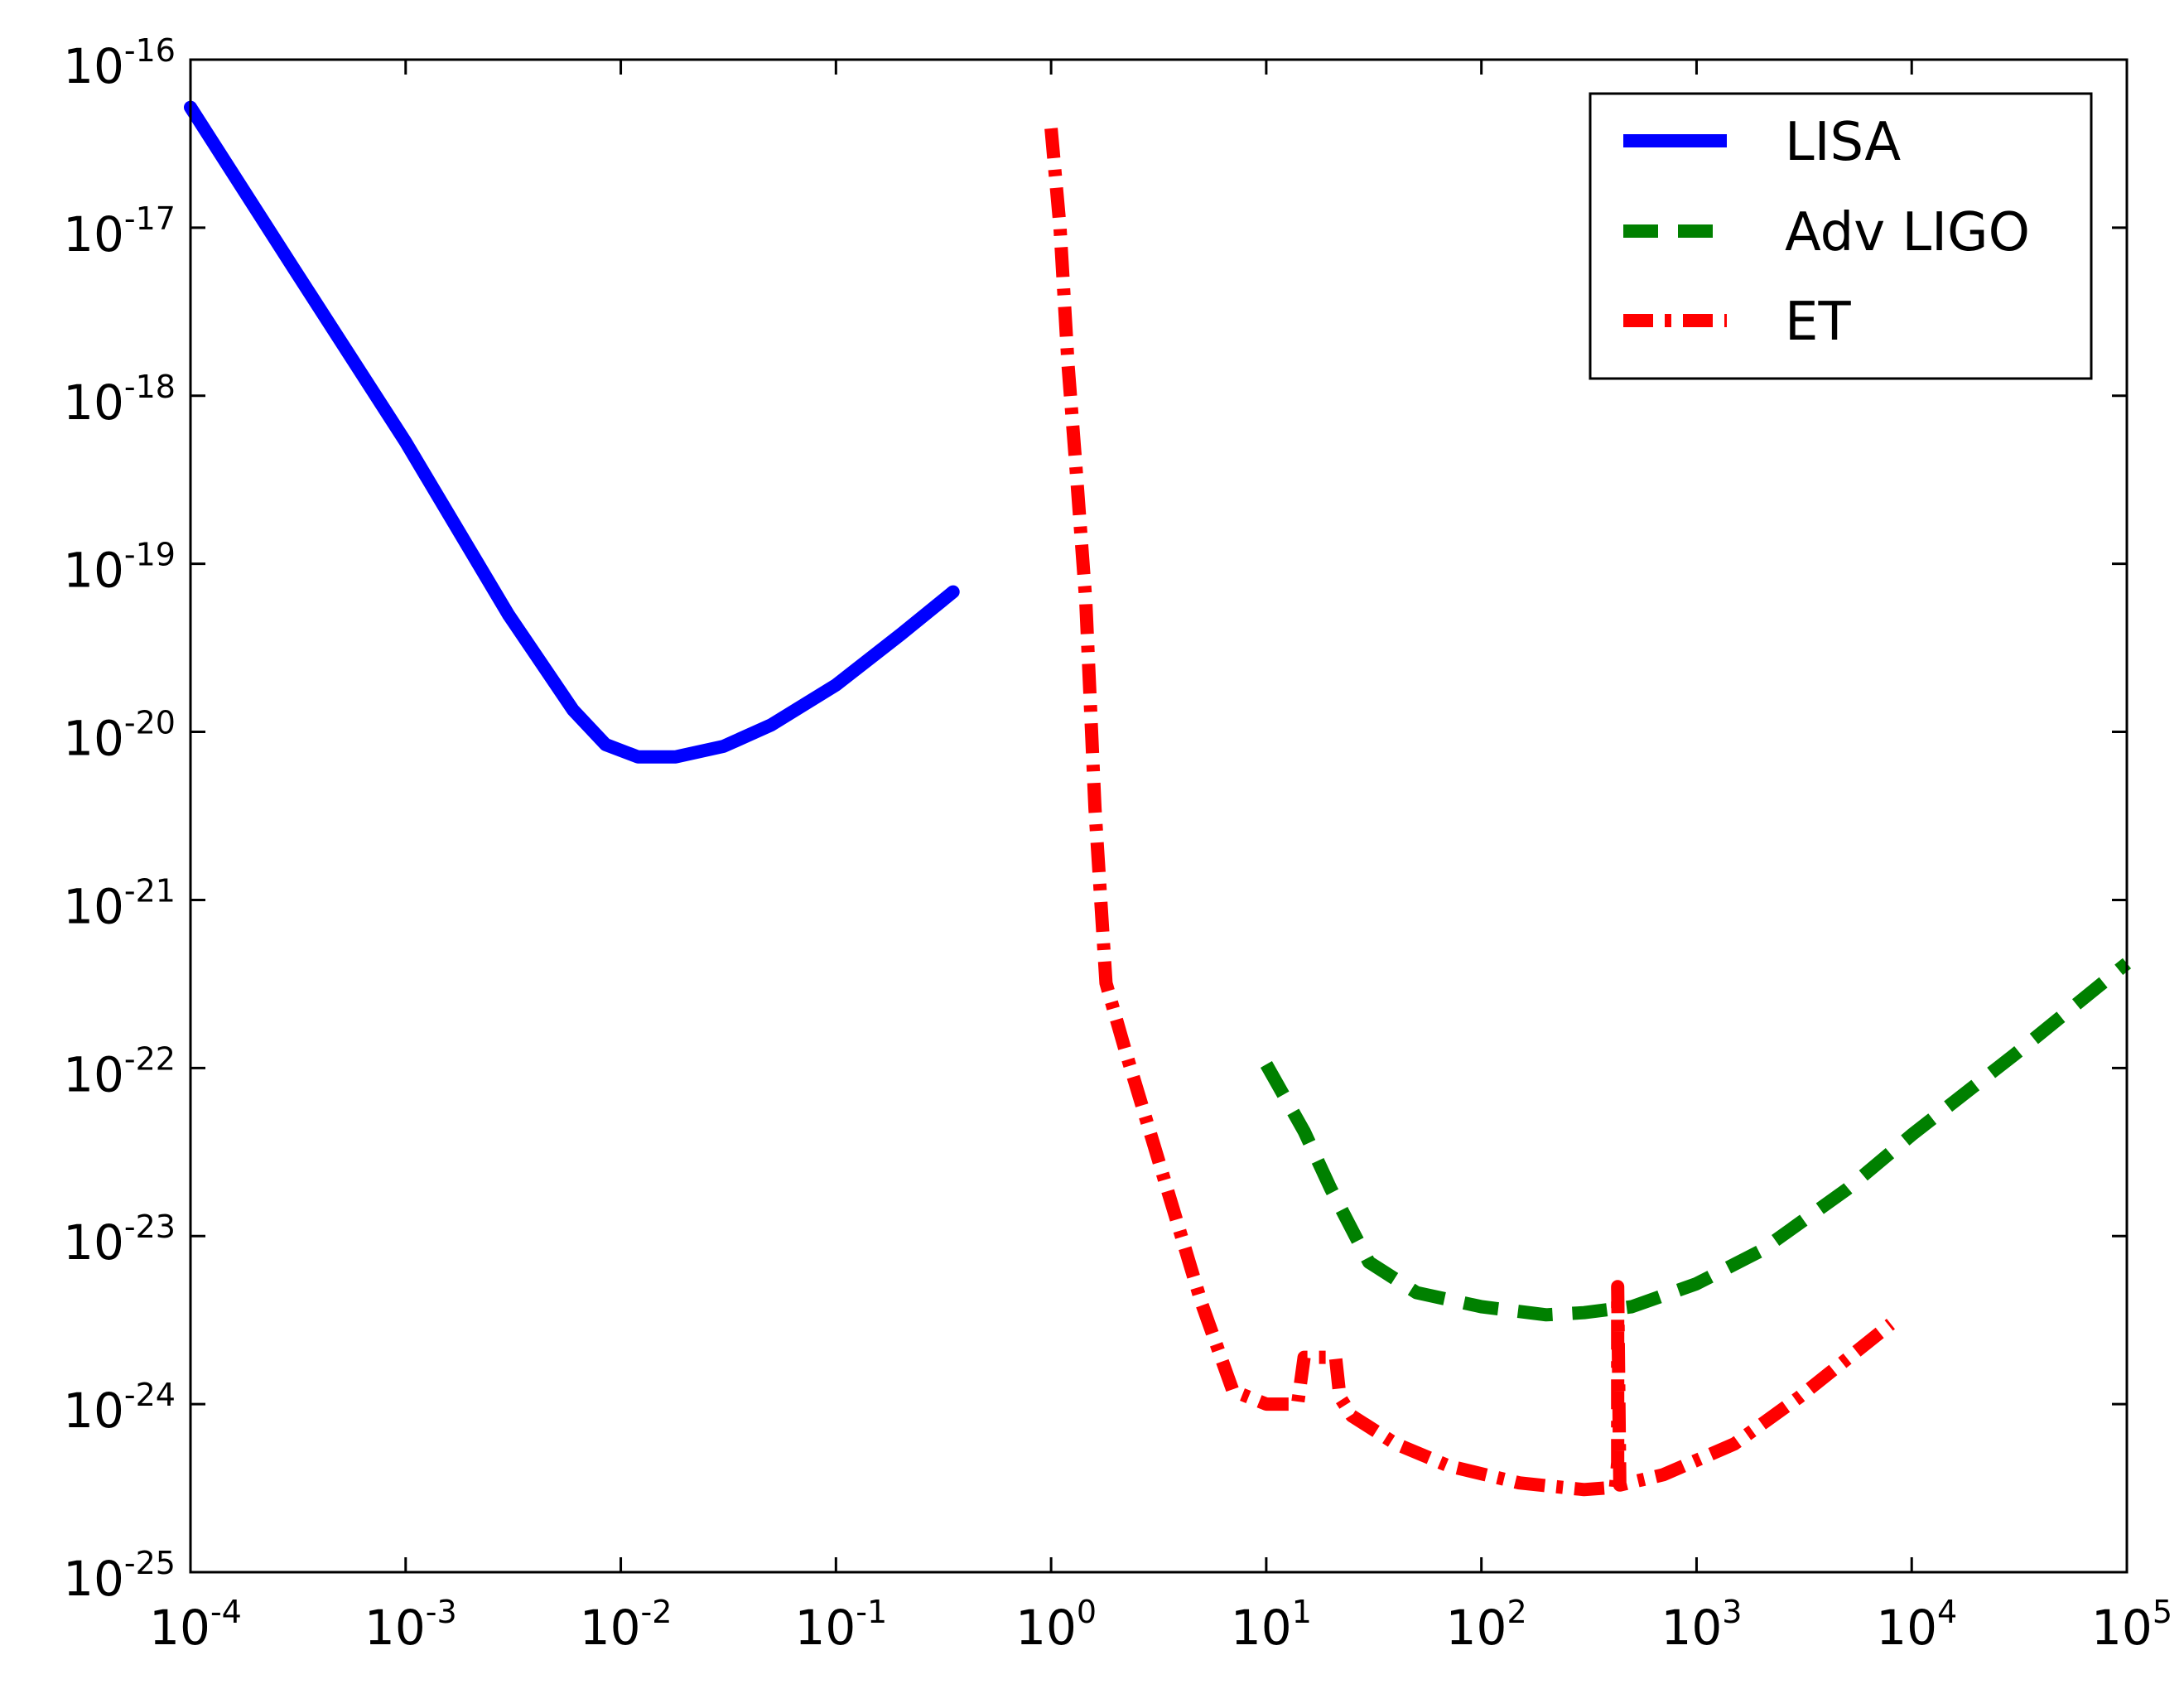 The height and width of the screenshot is (1684, 2184). Describe the element at coordinates (150, 1227) in the screenshot. I see `y-tick-label-exponent: -23` at that location.